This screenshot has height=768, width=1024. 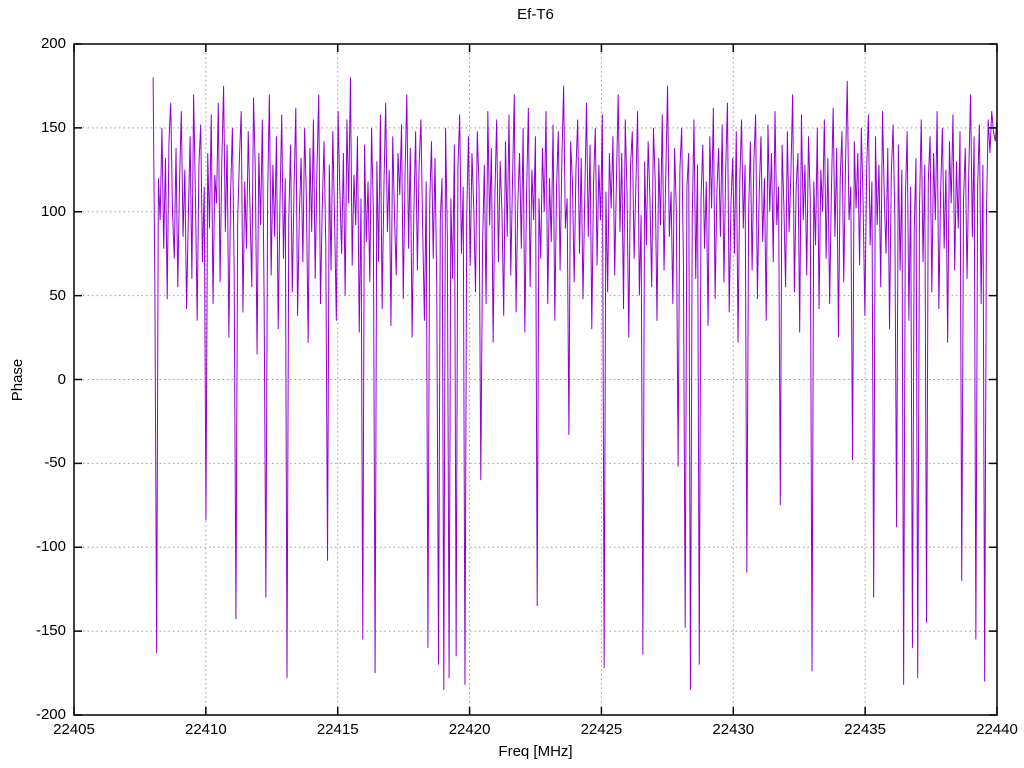 I want to click on x-tick-label: 22405, so click(x=74, y=729).